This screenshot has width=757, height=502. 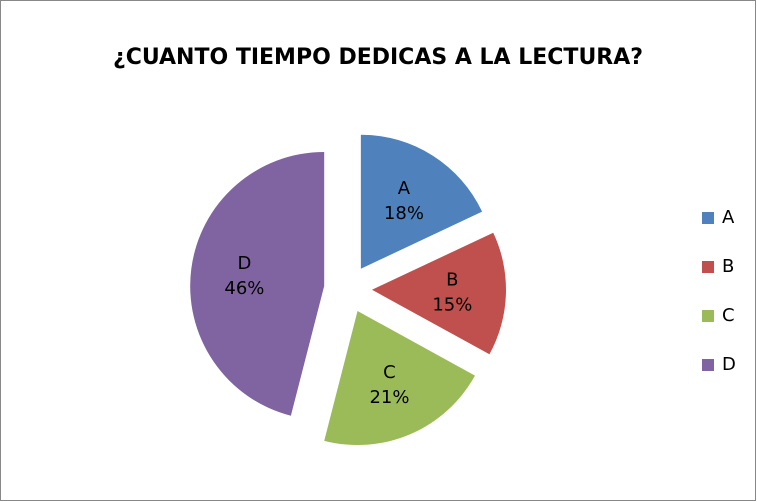 What do you see at coordinates (728, 266) in the screenshot?
I see `legend-label: B` at bounding box center [728, 266].